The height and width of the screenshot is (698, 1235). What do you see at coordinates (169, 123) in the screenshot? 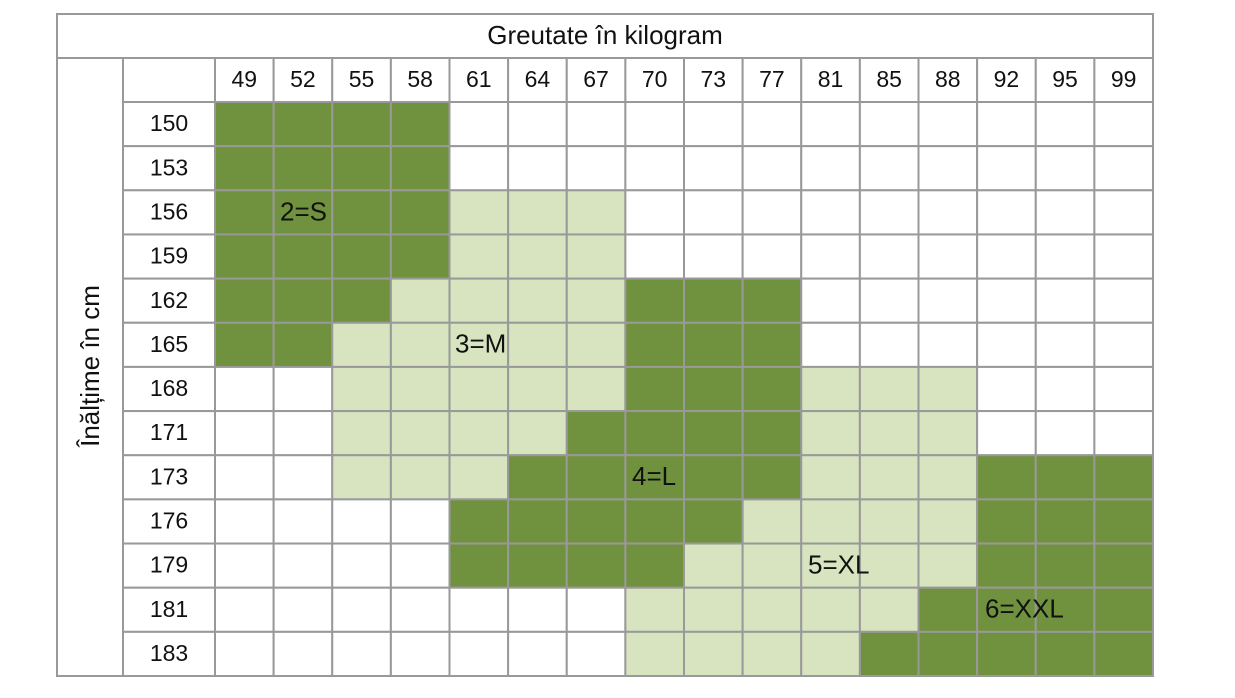
I see `row-header: 150` at bounding box center [169, 123].